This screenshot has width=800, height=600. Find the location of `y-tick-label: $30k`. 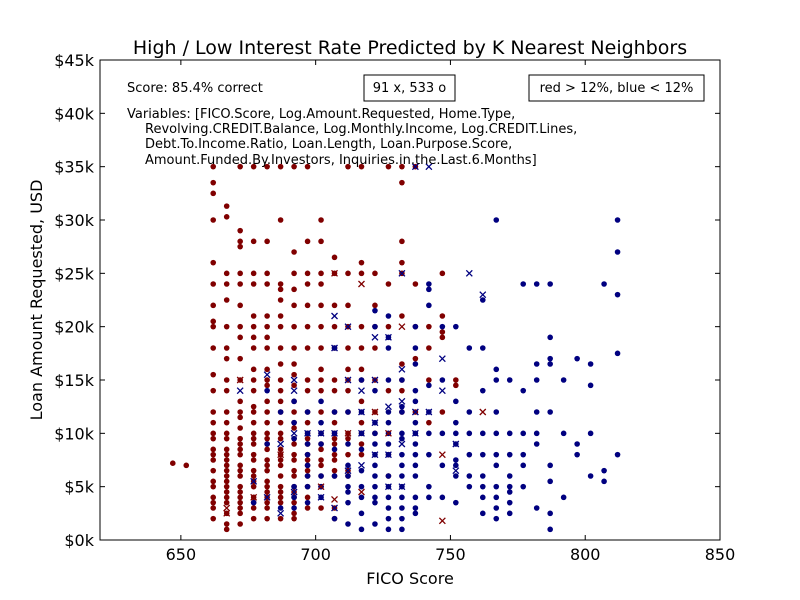

y-tick-label: $30k is located at coordinates (74, 220).